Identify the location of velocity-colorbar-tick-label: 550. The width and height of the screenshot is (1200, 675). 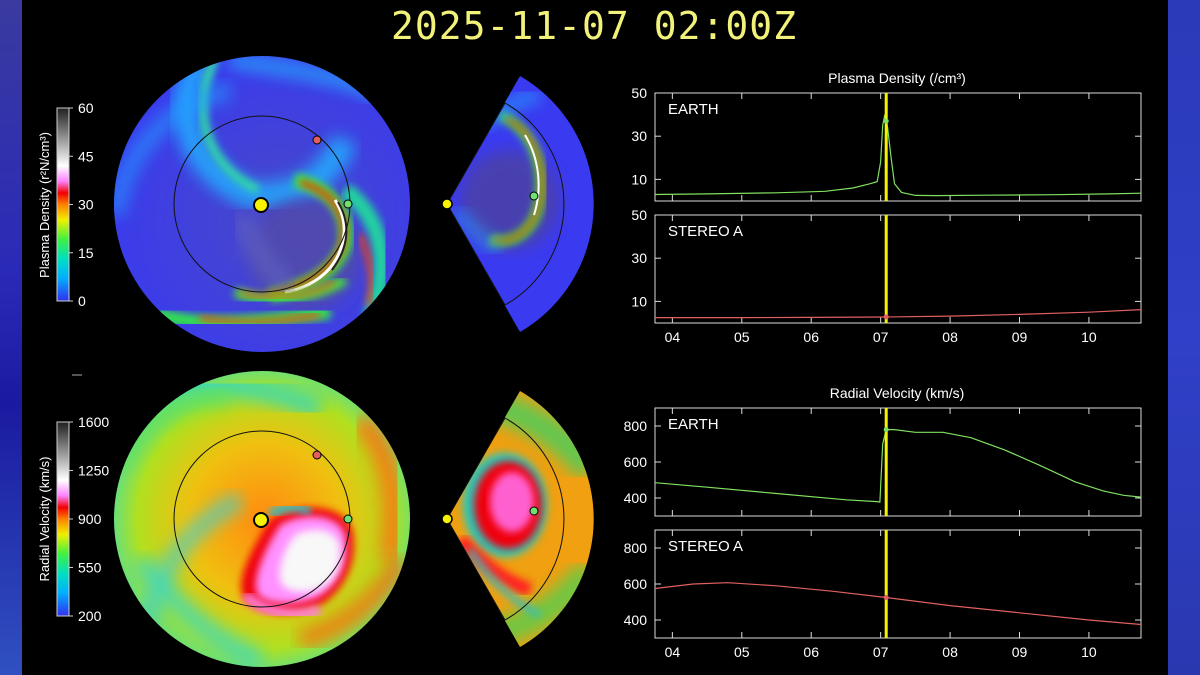
(90, 568).